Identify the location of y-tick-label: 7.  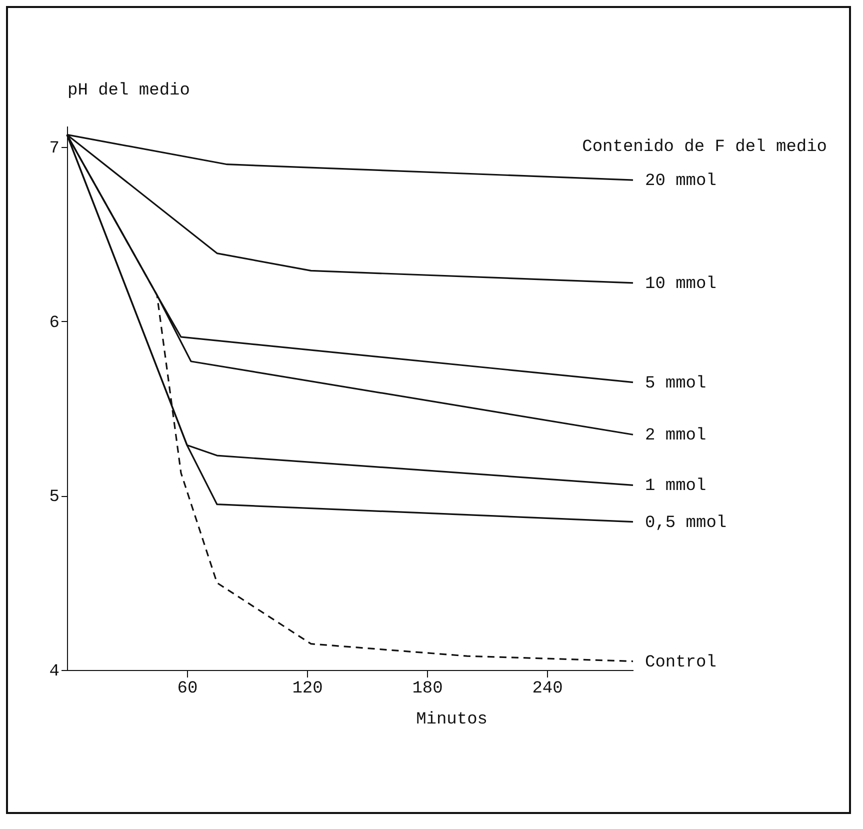
(54, 148).